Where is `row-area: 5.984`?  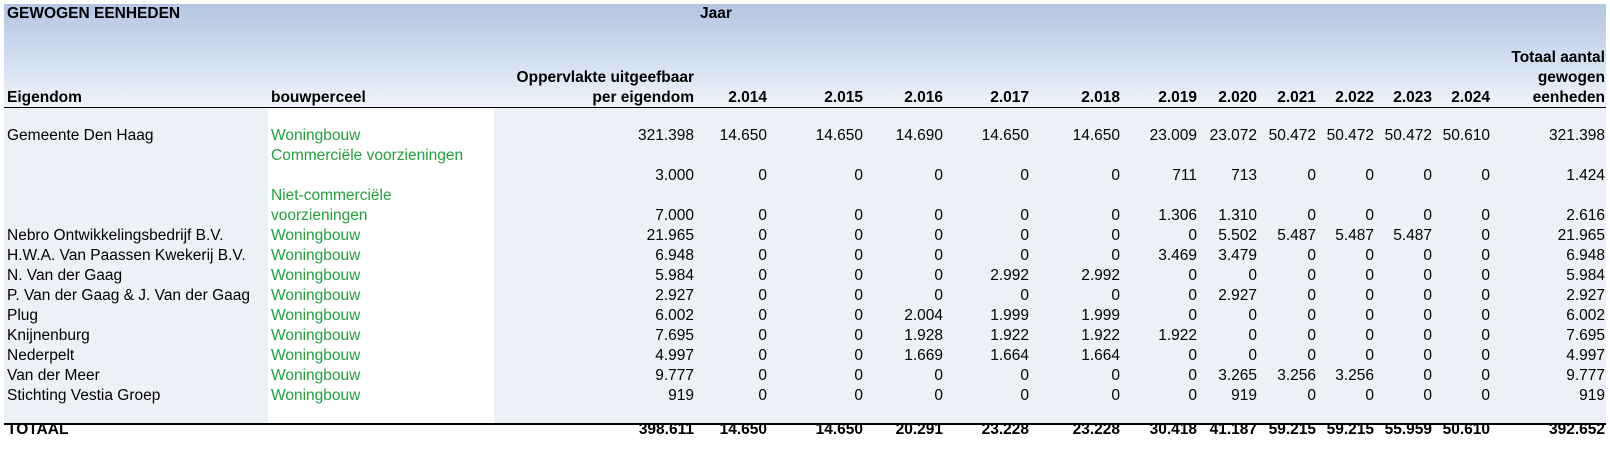
row-area: 5.984 is located at coordinates (674, 275).